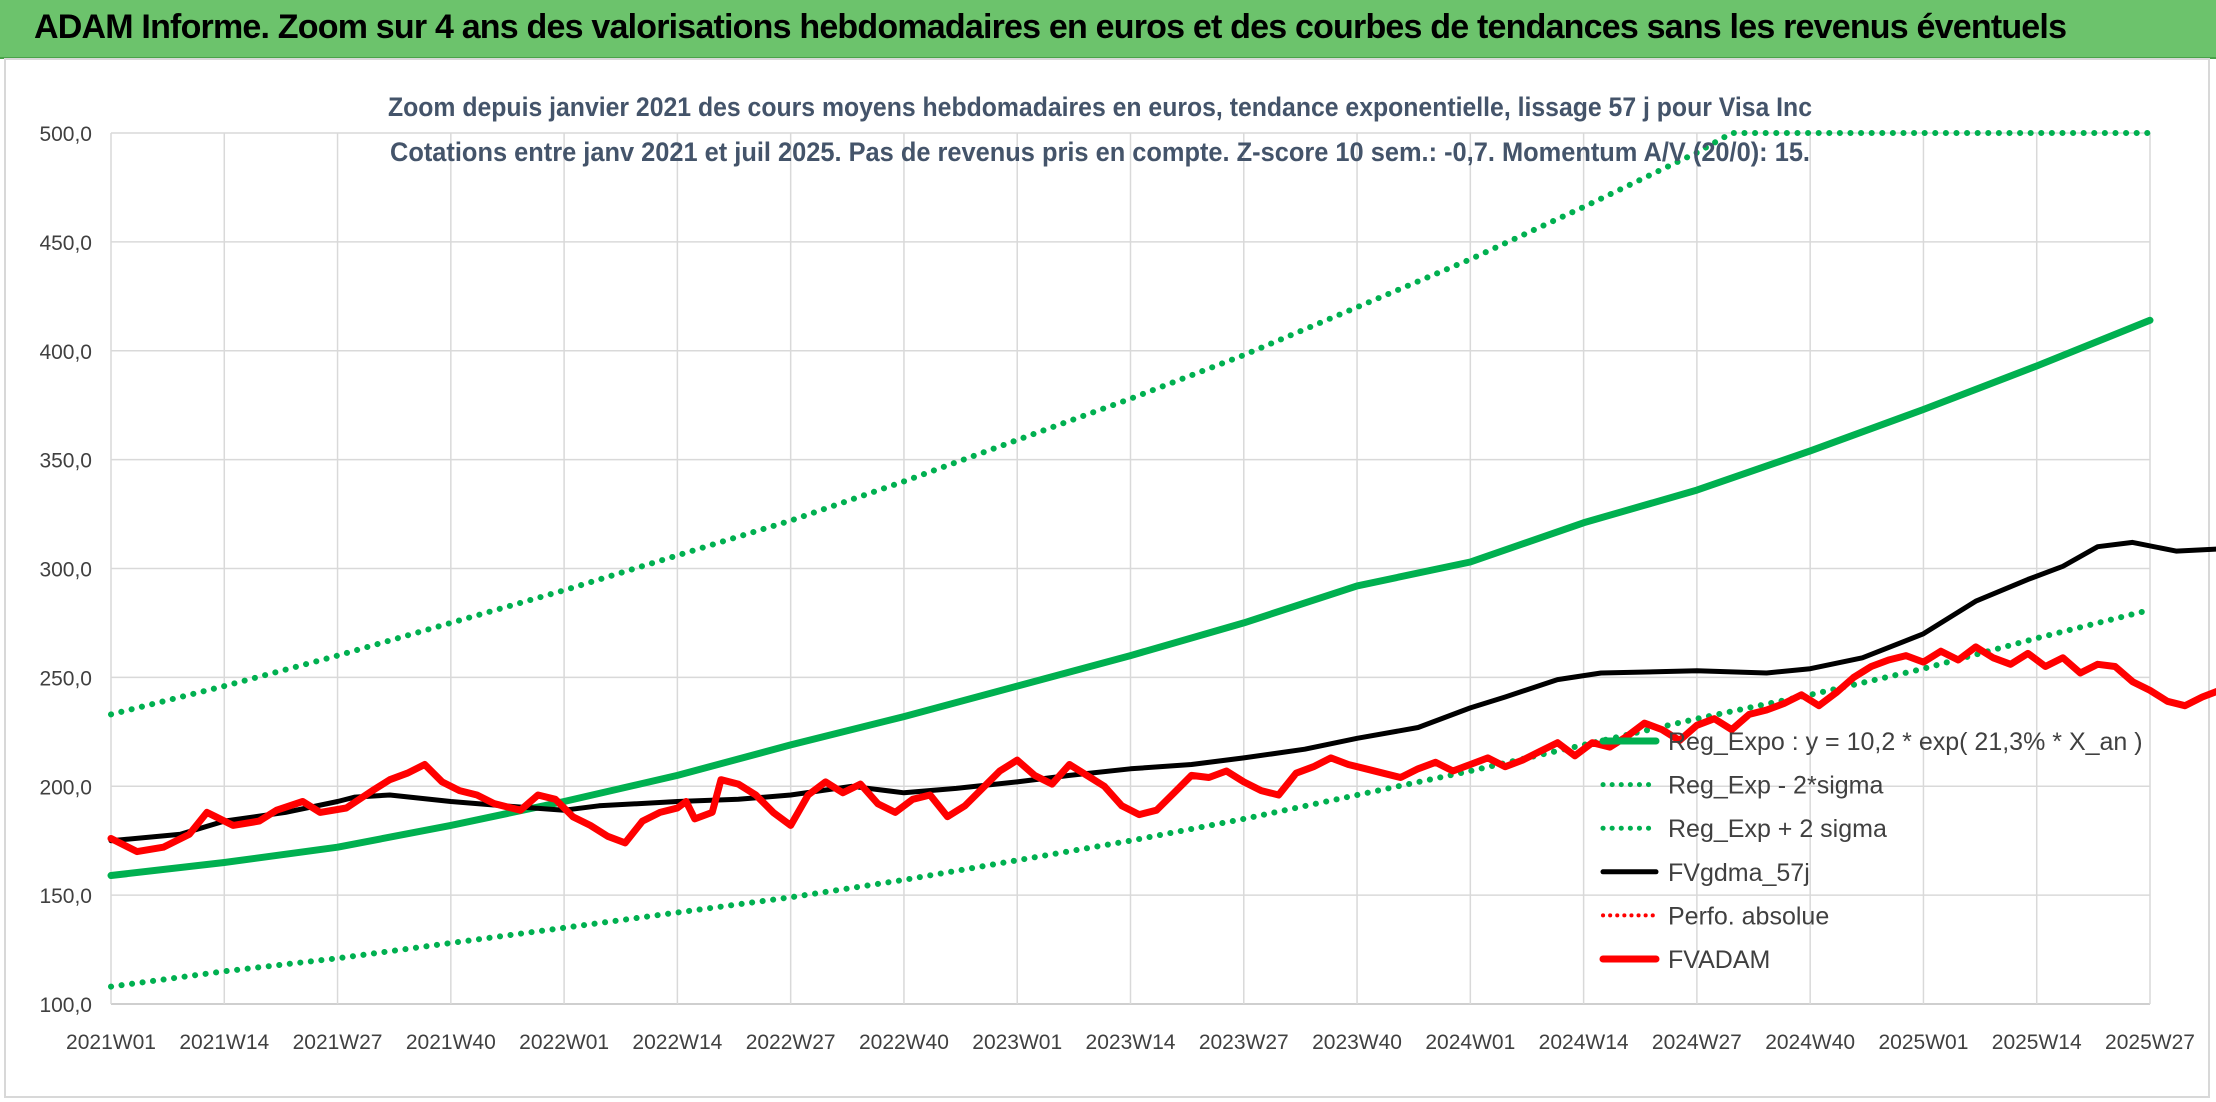 The image size is (2216, 1102). Describe the element at coordinates (904, 1042) in the screenshot. I see `x-tick-label: 2022W40` at that location.